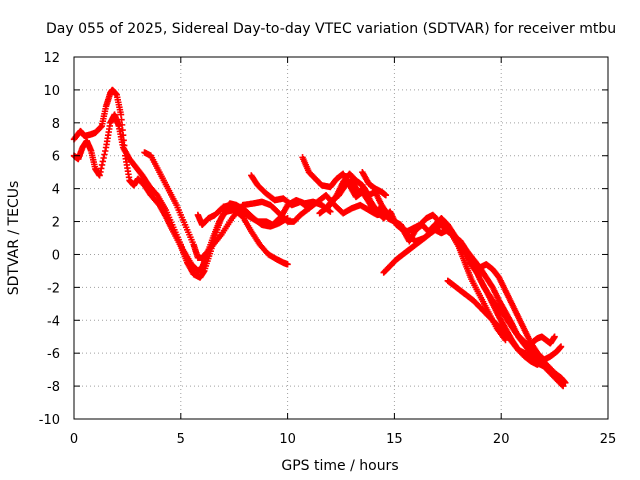 This screenshot has width=640, height=480. Describe the element at coordinates (56, 223) in the screenshot. I see `y-tick-label: 2` at that location.